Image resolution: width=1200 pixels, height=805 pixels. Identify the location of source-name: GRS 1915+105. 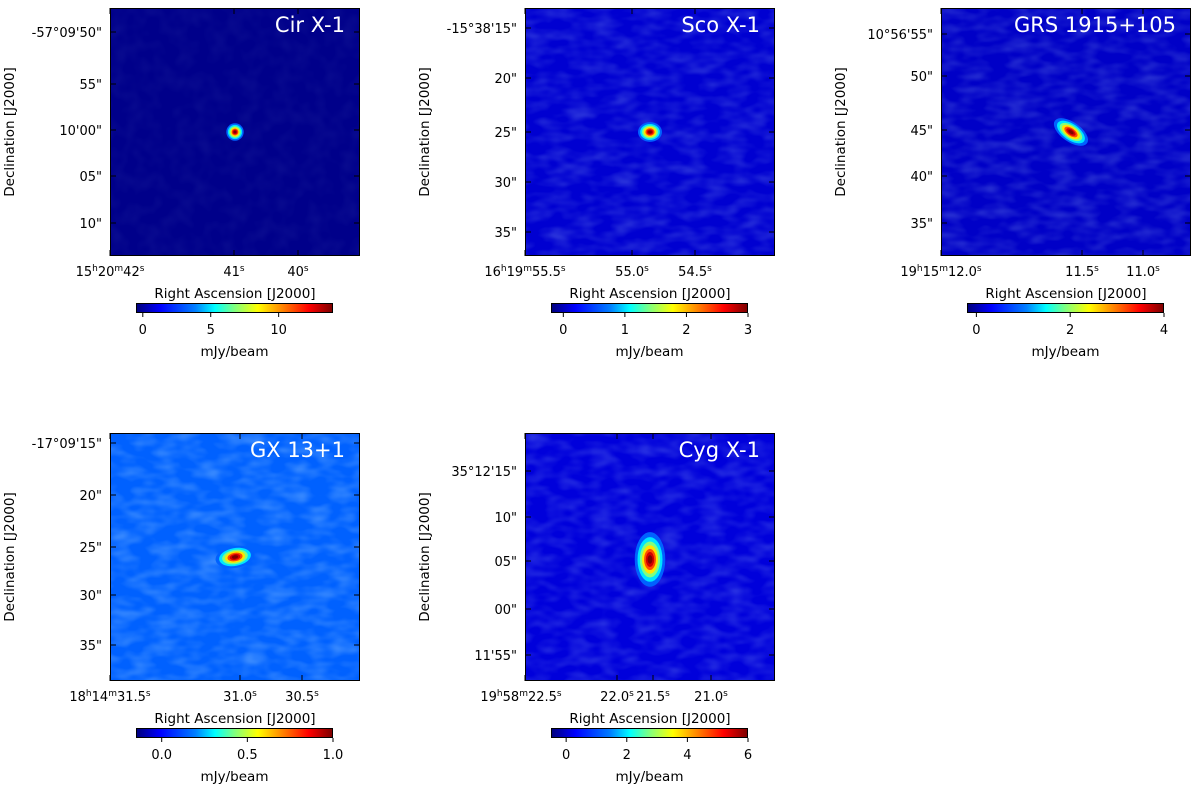
(1095, 25).